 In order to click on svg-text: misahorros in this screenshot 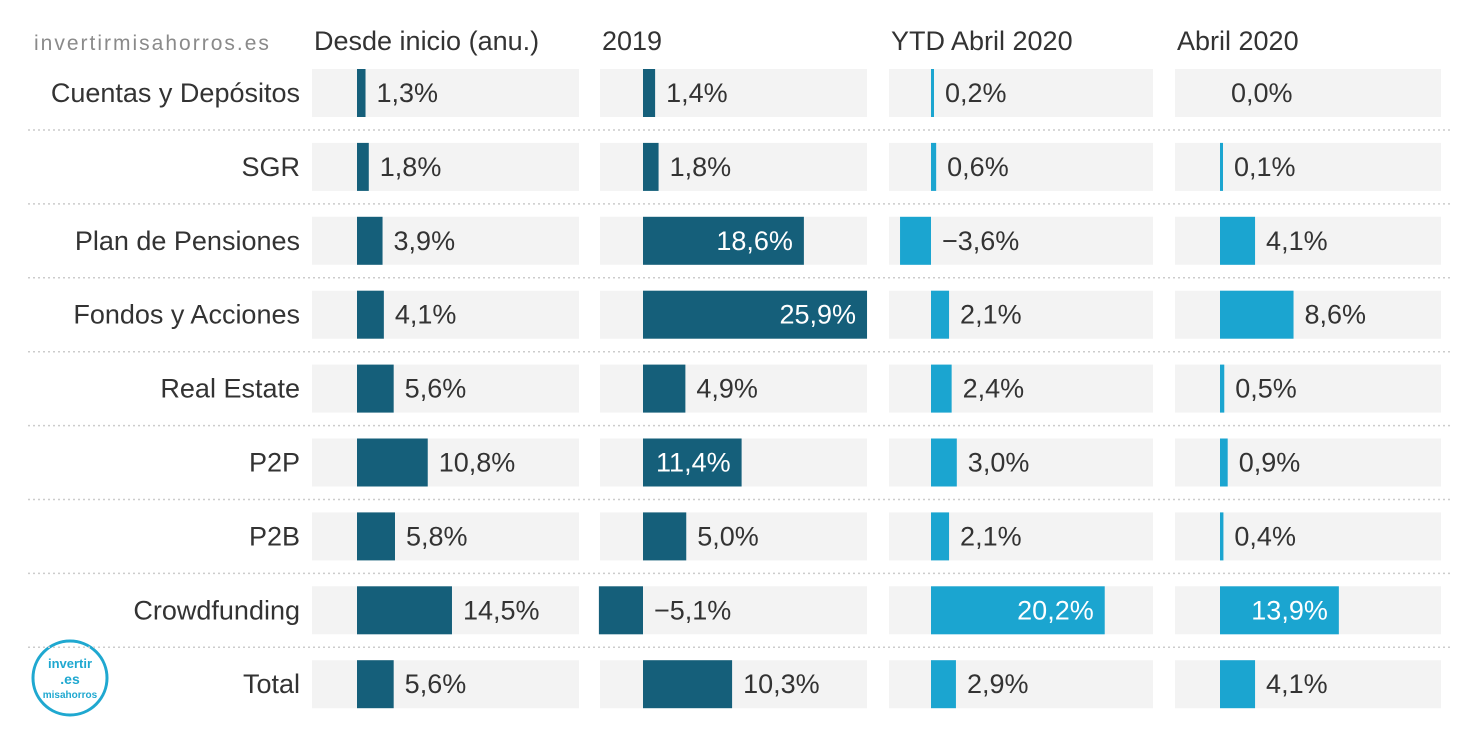, I will do `click(70, 695)`.